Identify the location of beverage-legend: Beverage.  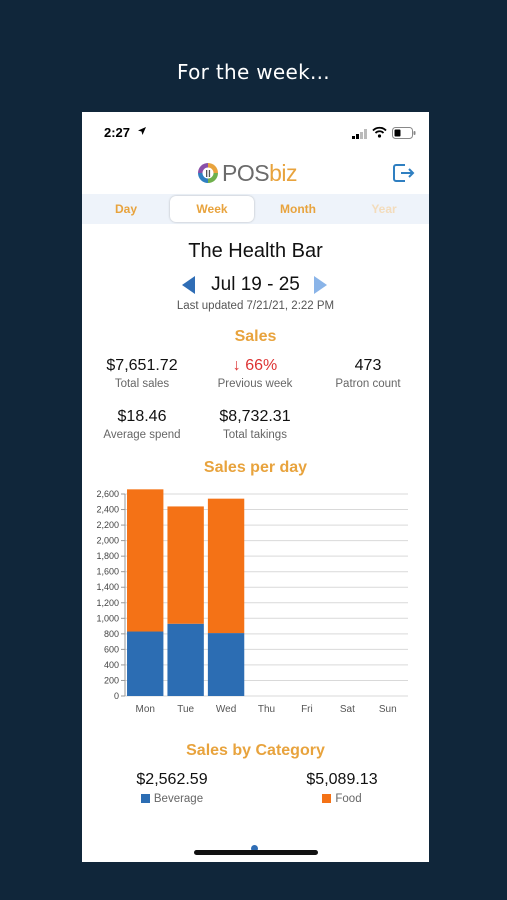
(172, 799).